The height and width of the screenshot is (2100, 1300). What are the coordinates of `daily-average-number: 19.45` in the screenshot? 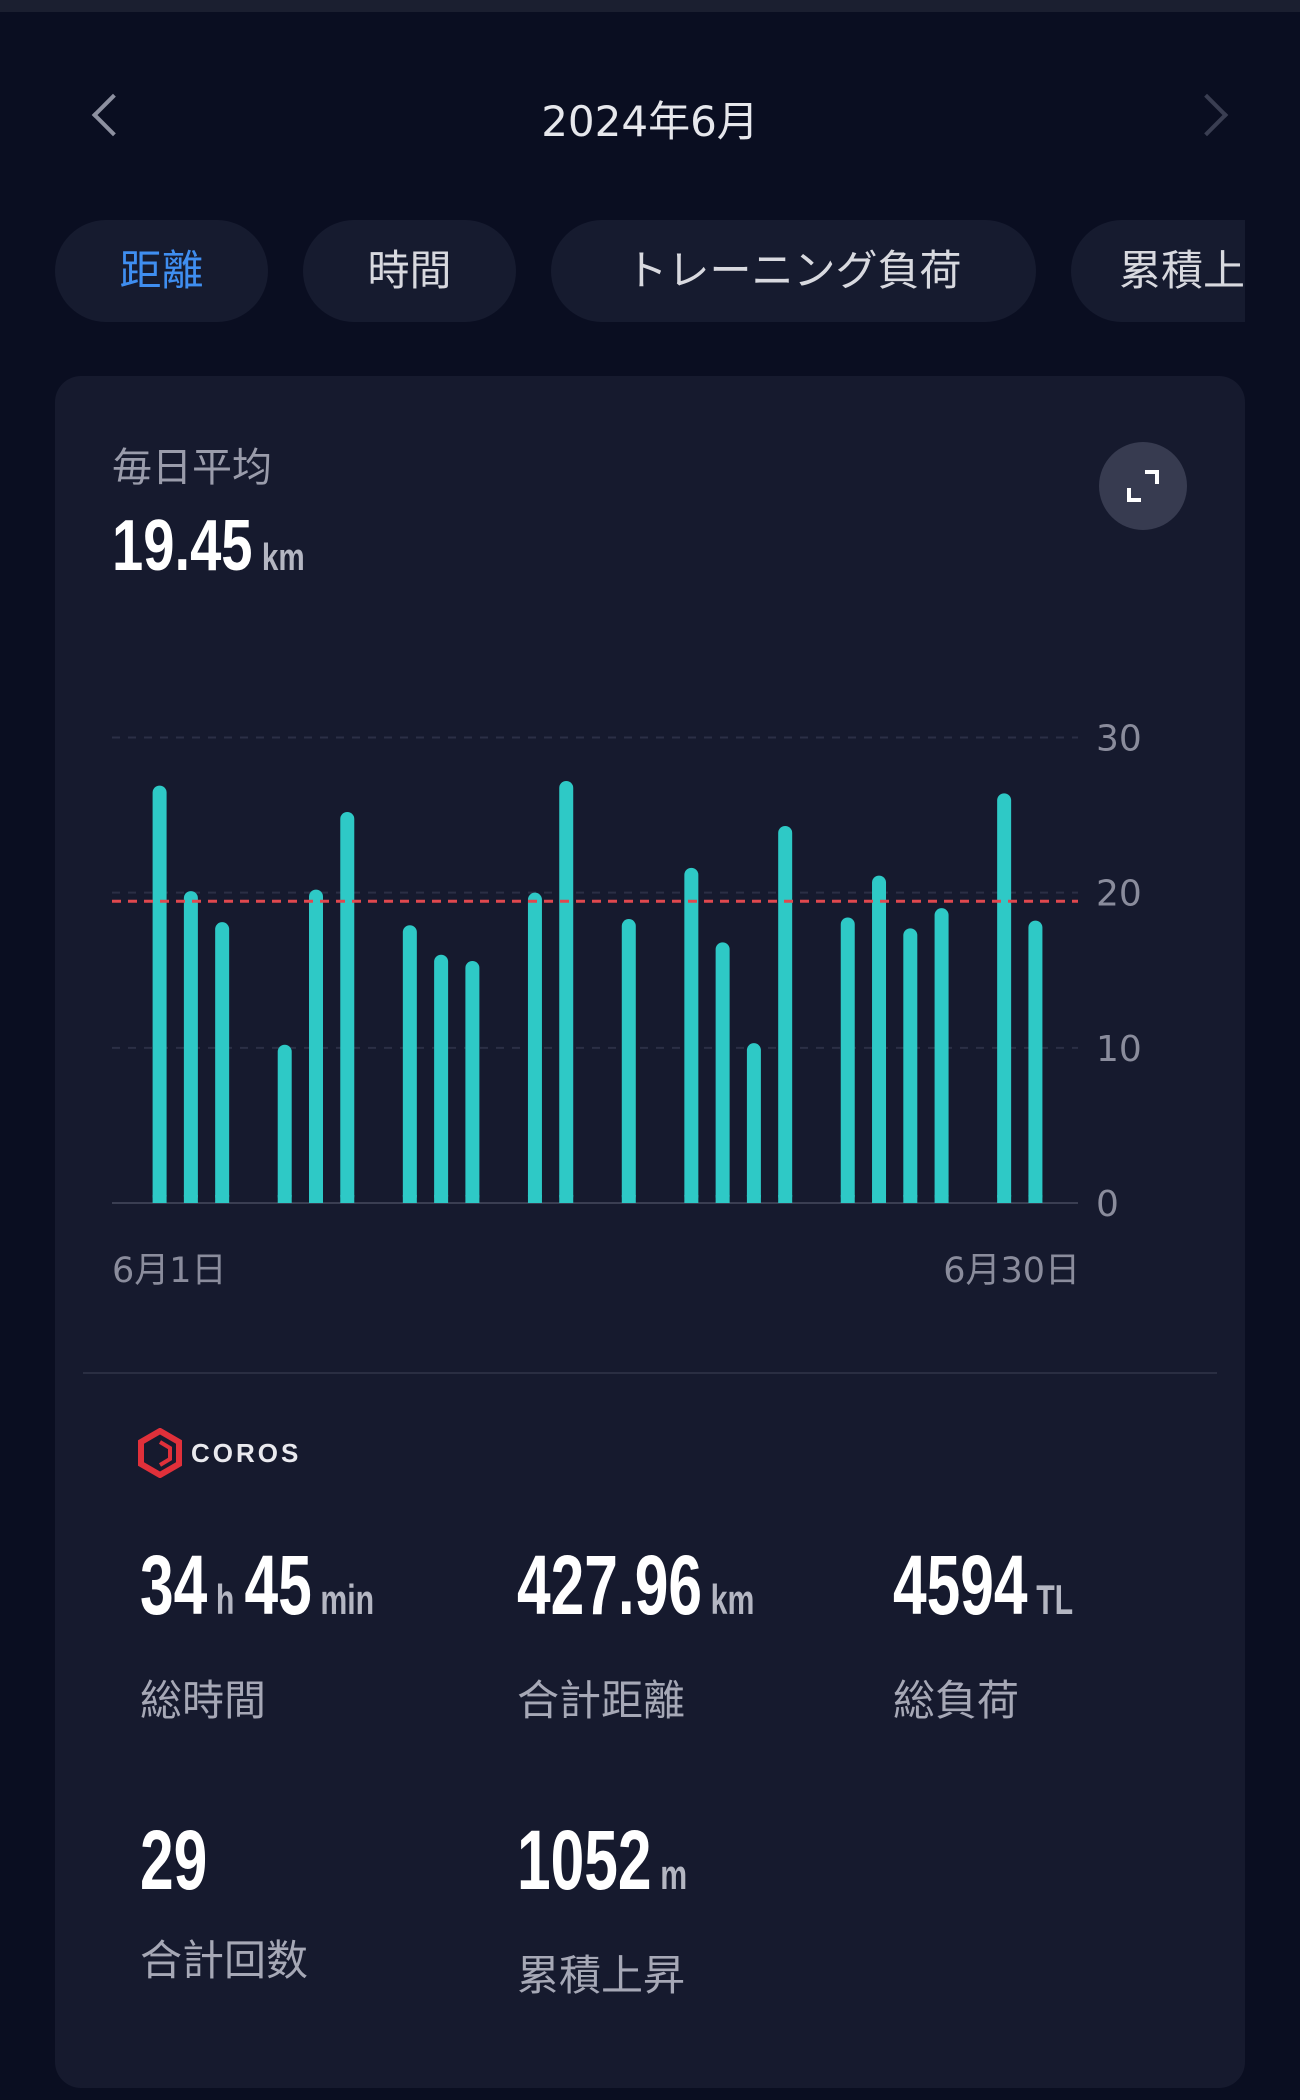 It's located at (182, 546).